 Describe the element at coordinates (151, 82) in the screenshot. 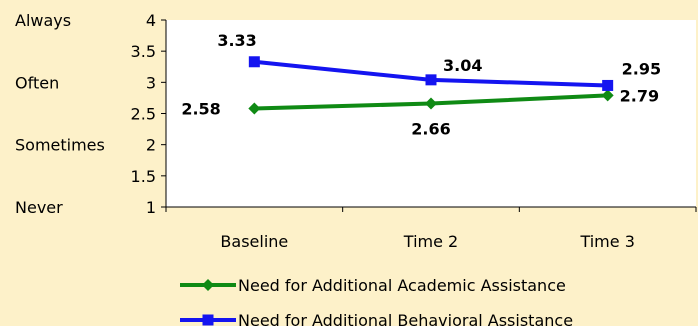

I see `y-tick-label: 3` at that location.